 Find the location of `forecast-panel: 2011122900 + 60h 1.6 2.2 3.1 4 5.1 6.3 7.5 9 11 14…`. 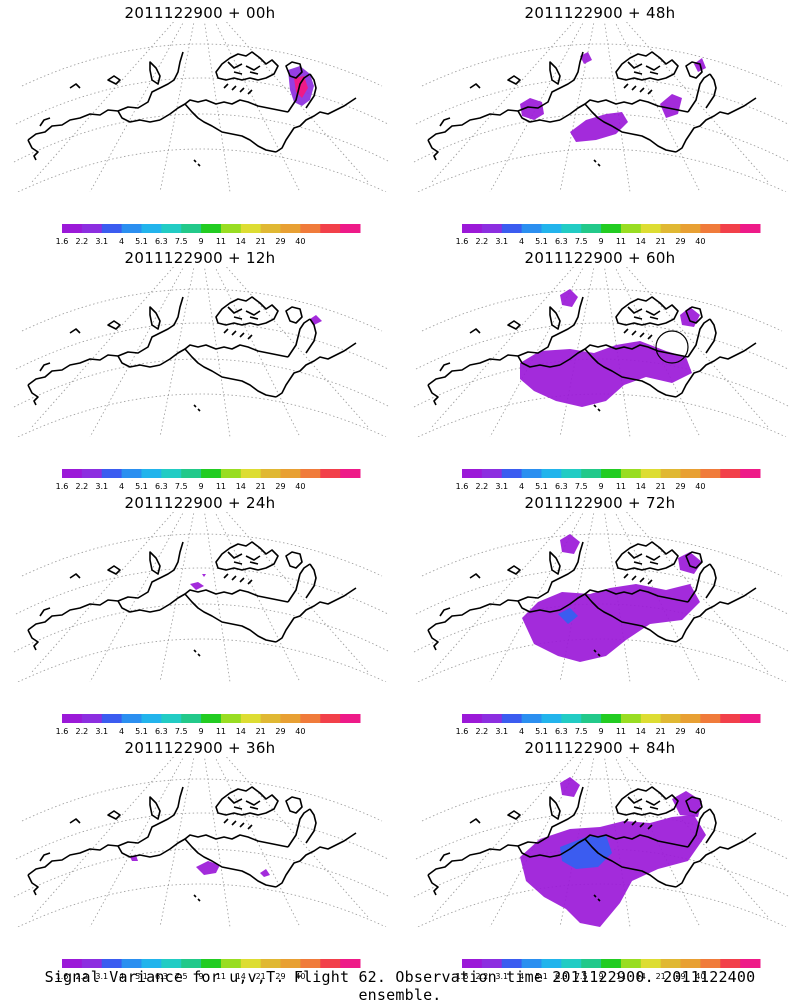

forecast-panel: 2011122900 + 60h 1.6 2.2 3.1 4 5.1 6.3 7.5 9 11 14… is located at coordinates (600, 368).